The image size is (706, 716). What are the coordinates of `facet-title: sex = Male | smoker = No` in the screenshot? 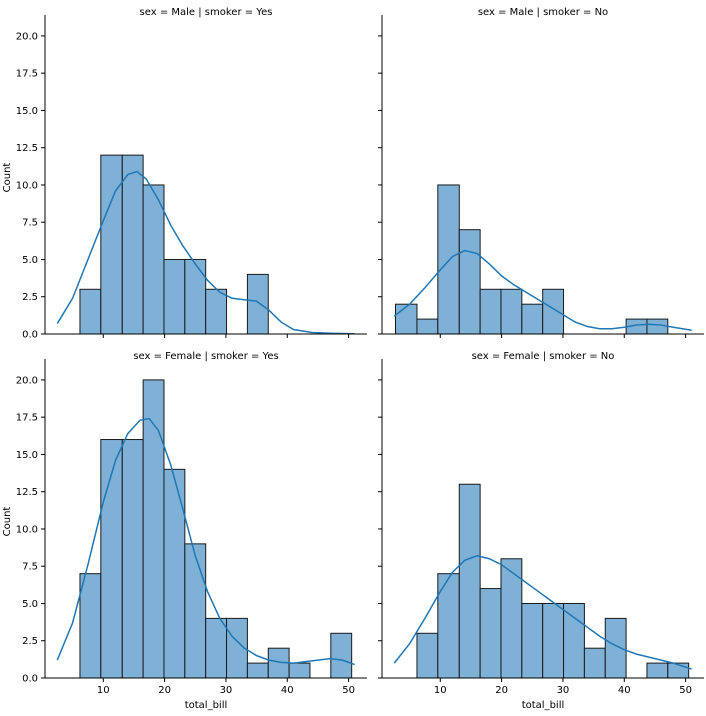 It's located at (543, 12).